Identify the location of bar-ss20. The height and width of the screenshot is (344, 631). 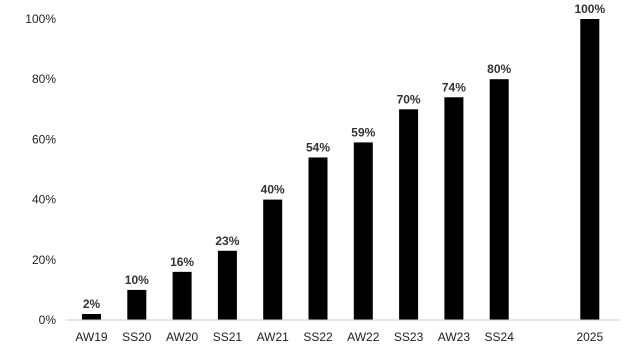
(137, 304).